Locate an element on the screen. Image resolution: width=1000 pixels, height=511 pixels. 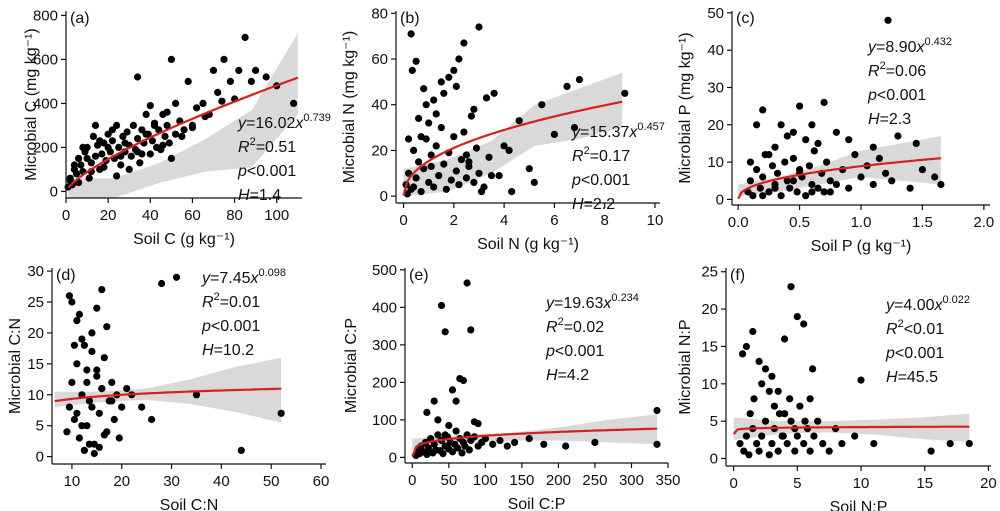
y-axis-label: Microbial P (mg kg⁻¹) is located at coordinates (685, 107).